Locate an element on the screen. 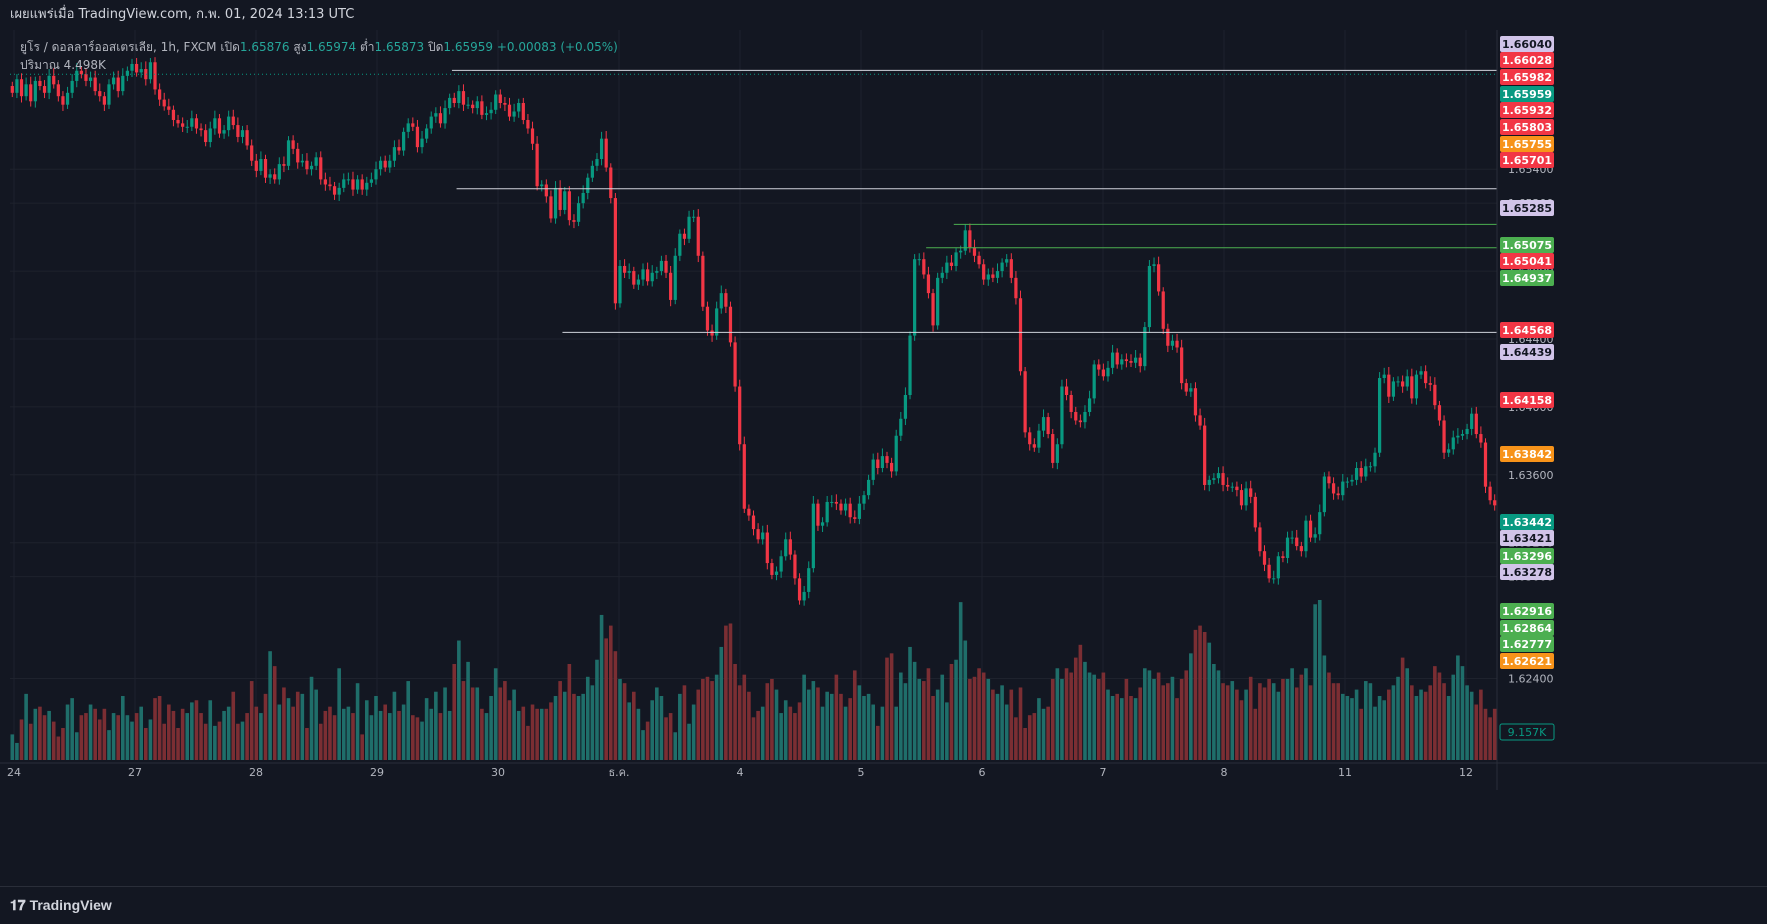 The height and width of the screenshot is (924, 1767). price-label-text: 1.63296 is located at coordinates (1527, 556).